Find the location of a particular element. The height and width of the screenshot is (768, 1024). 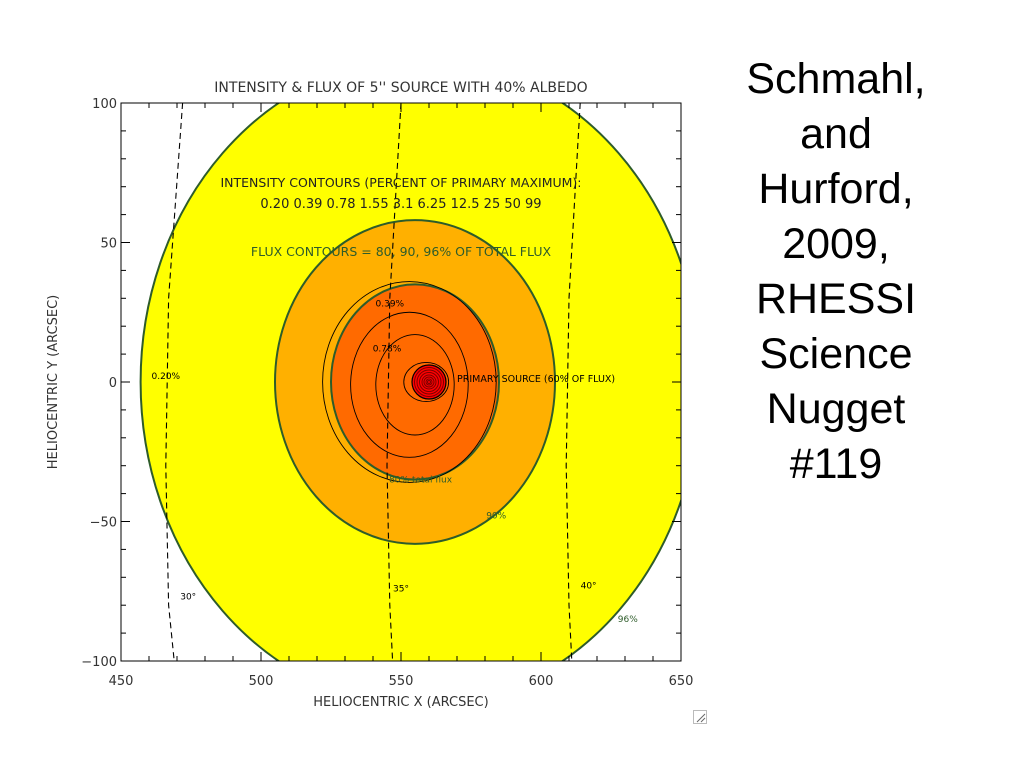

flux-contour-label: 90% is located at coordinates (496, 517).